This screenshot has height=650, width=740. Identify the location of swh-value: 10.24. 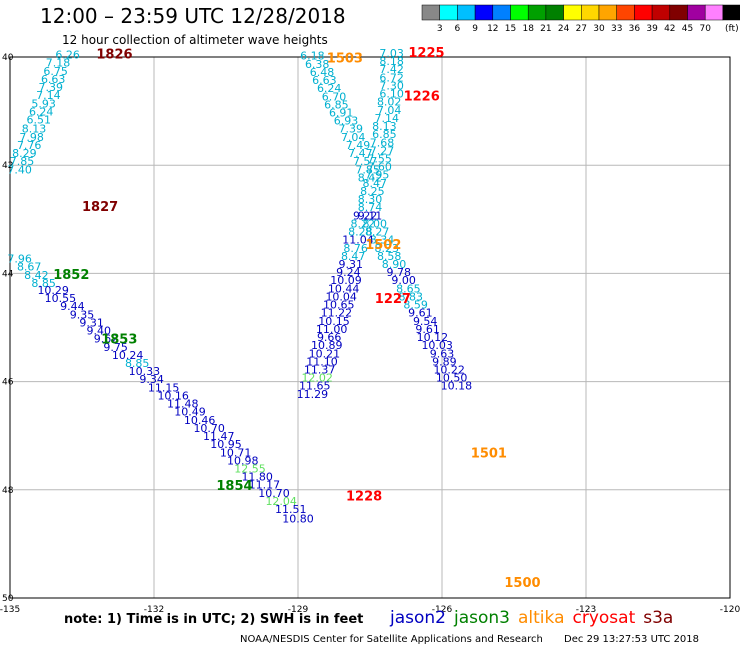
(128, 355).